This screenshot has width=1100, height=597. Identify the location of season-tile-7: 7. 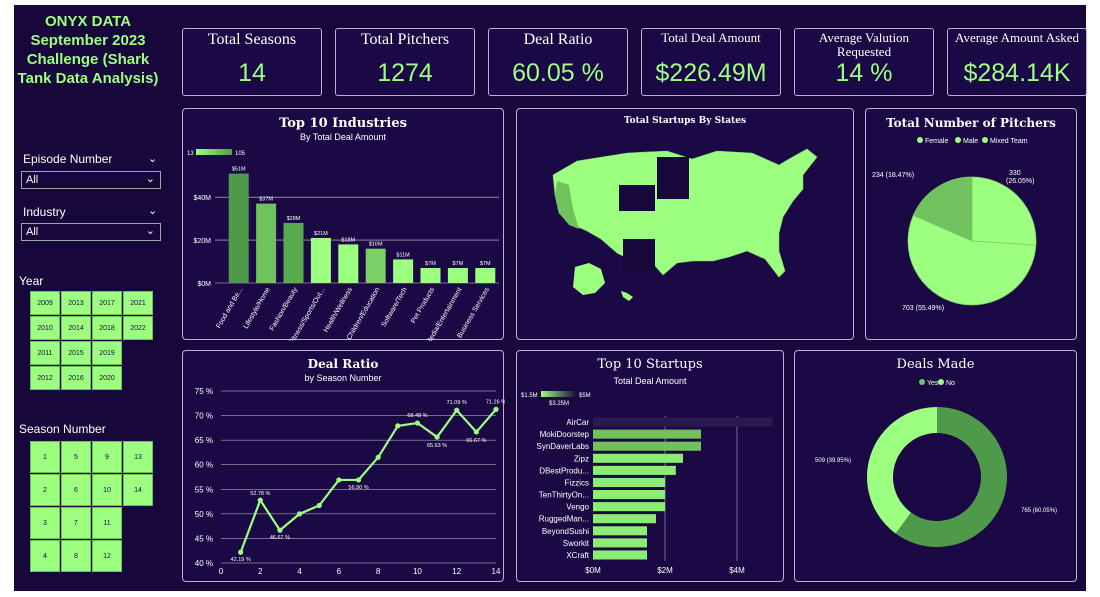
(76, 523).